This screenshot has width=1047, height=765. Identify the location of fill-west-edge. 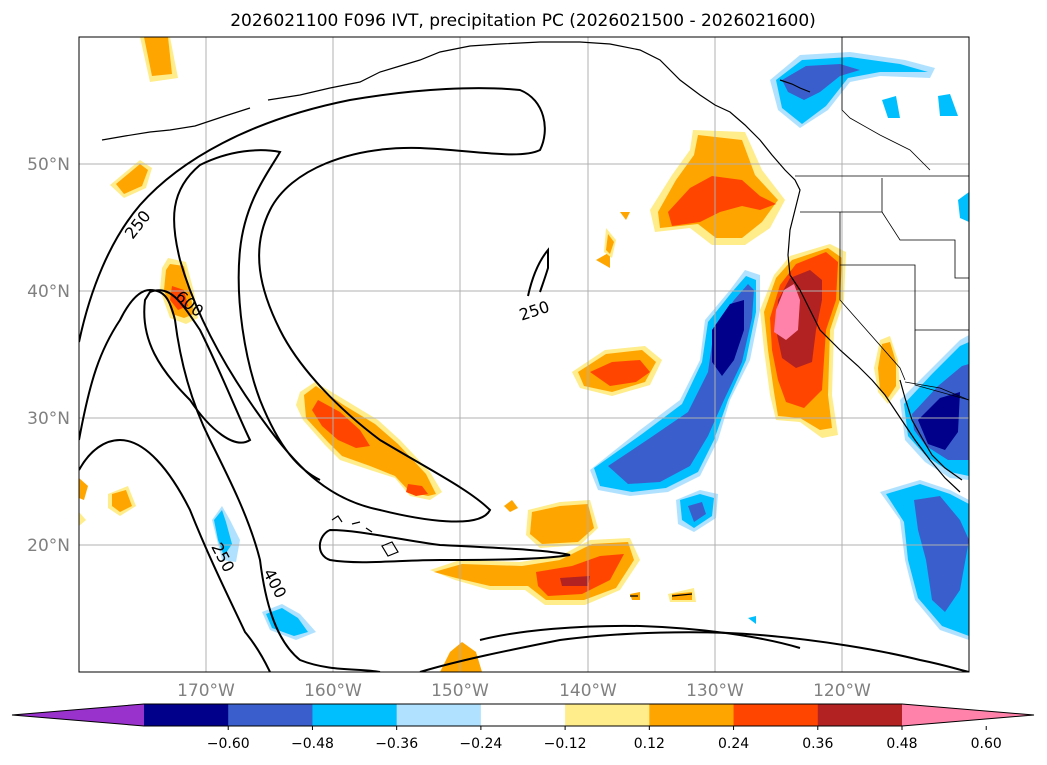
(83, 489).